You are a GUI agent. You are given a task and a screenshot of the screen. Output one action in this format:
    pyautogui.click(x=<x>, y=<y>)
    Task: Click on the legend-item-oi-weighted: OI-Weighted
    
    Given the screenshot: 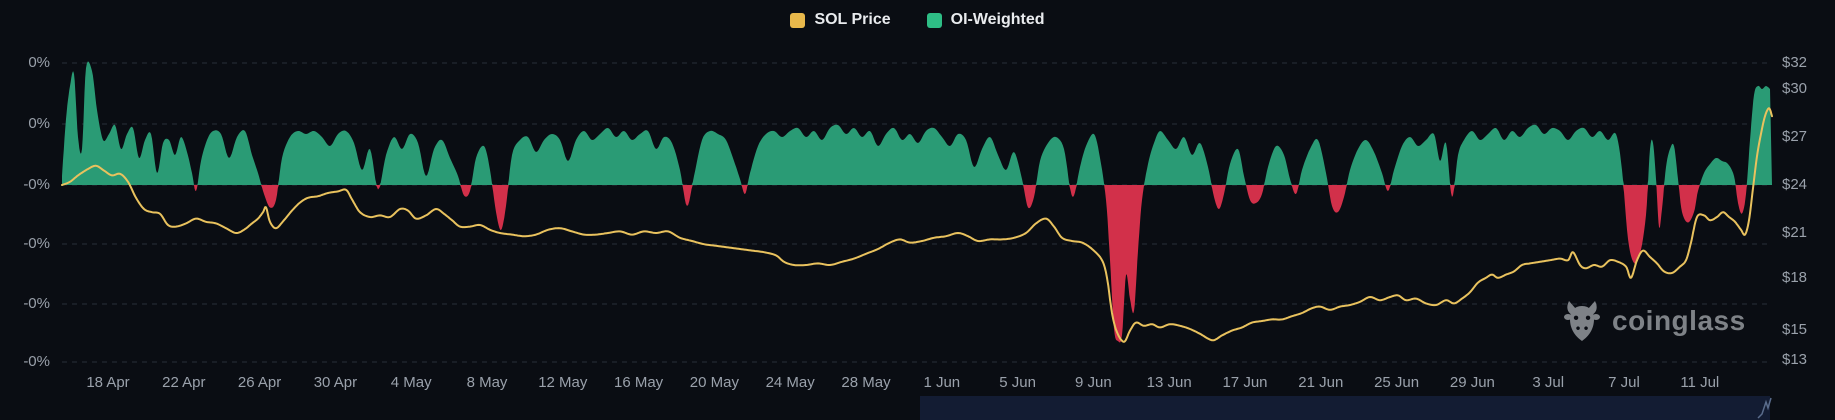 What is the action you would take?
    pyautogui.click(x=985, y=20)
    